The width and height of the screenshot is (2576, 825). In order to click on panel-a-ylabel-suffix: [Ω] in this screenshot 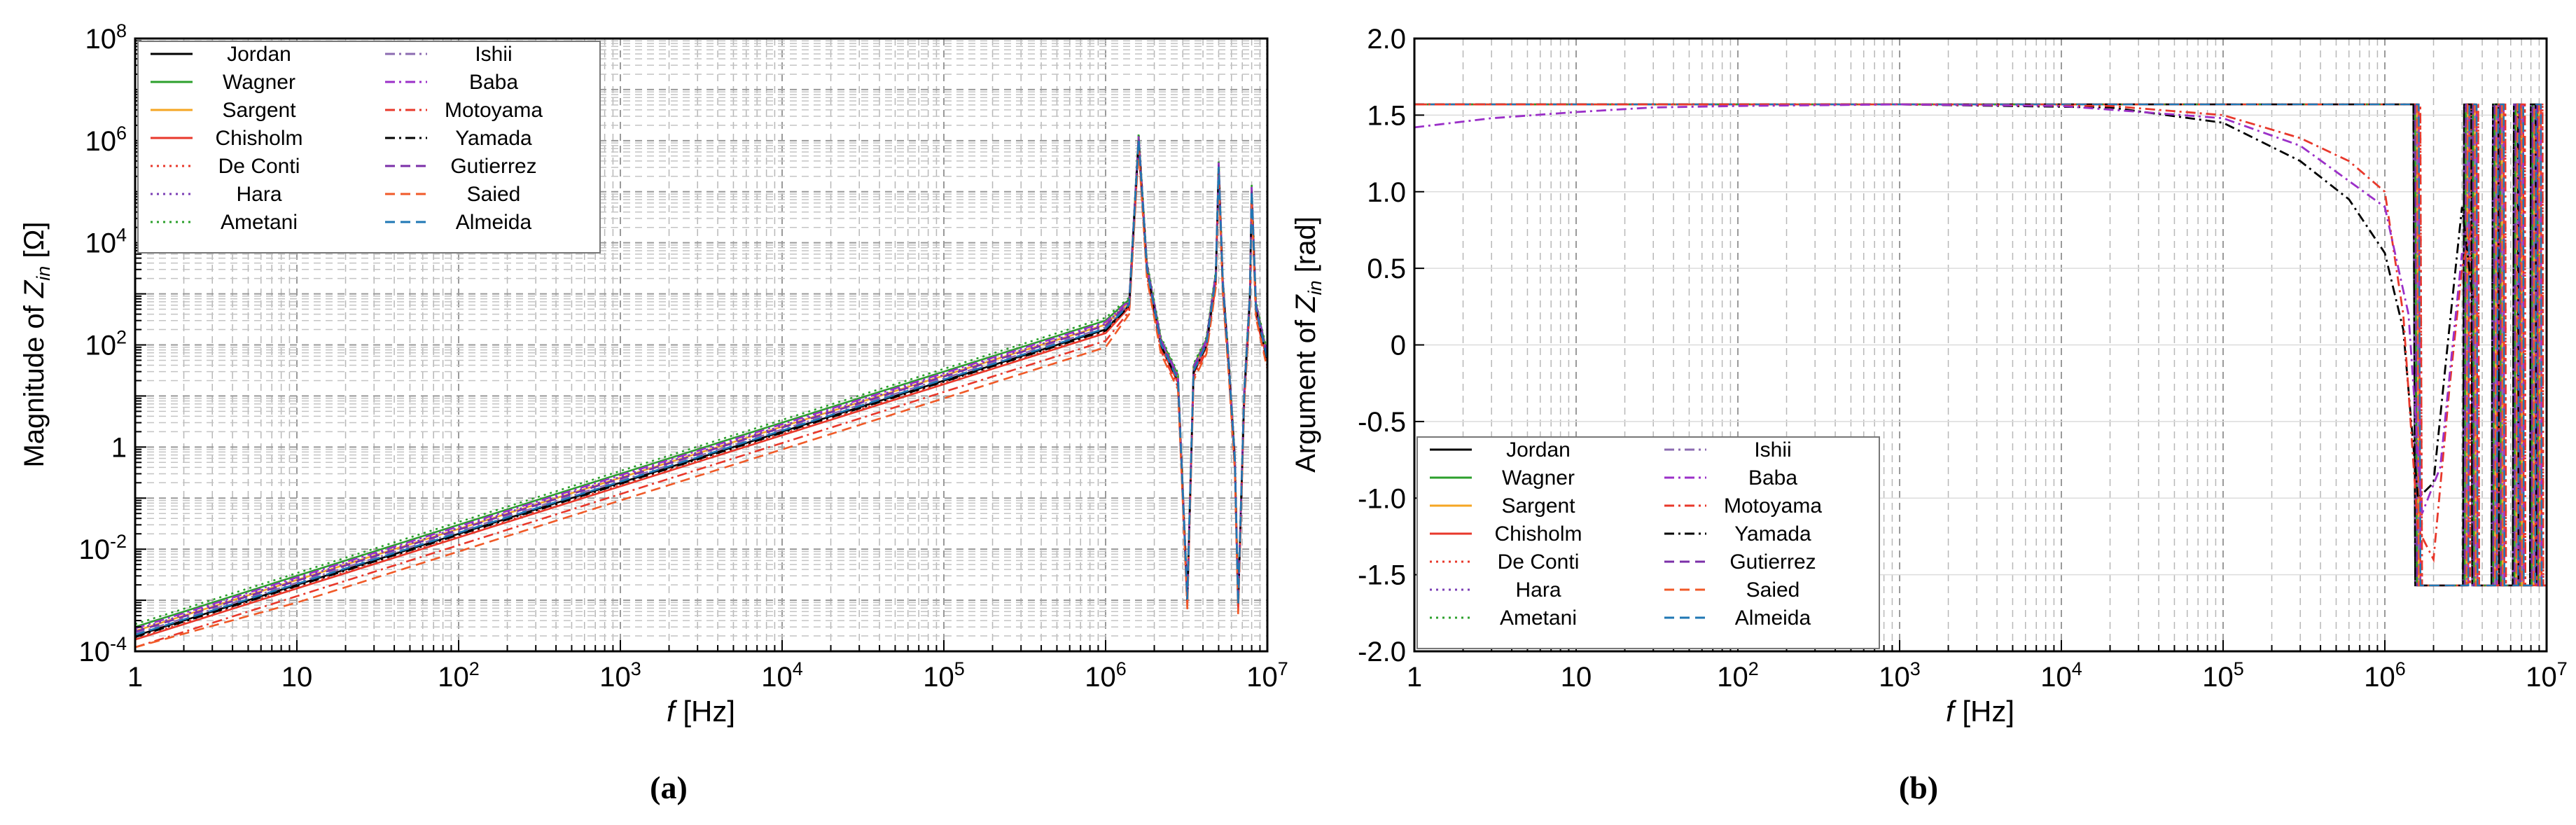, I will do `click(34, 243)`.